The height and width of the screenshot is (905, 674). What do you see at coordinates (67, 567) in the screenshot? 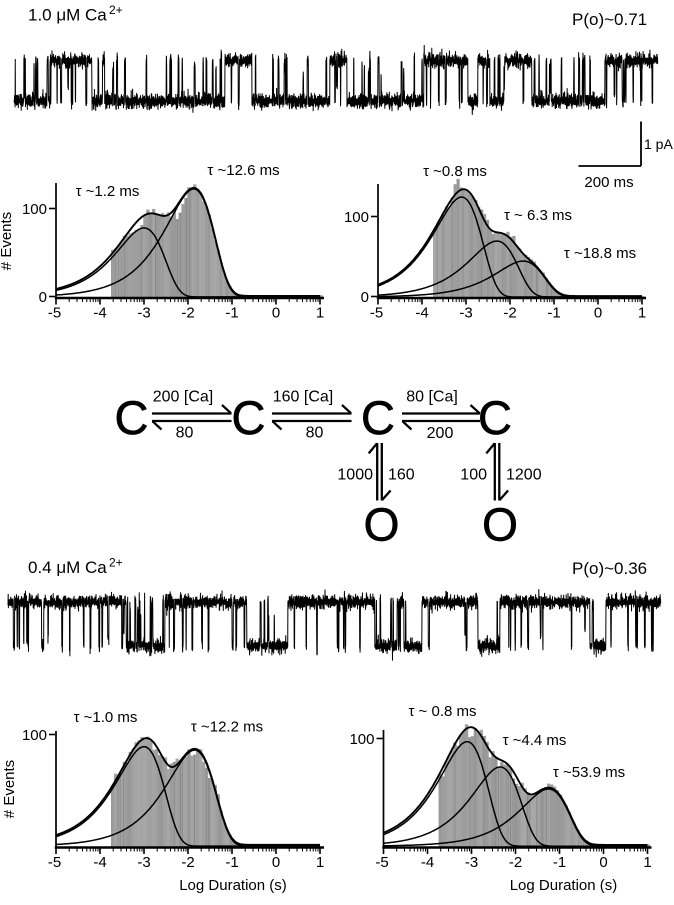
I see `svg-text: 0.4 μM Ca` at bounding box center [67, 567].